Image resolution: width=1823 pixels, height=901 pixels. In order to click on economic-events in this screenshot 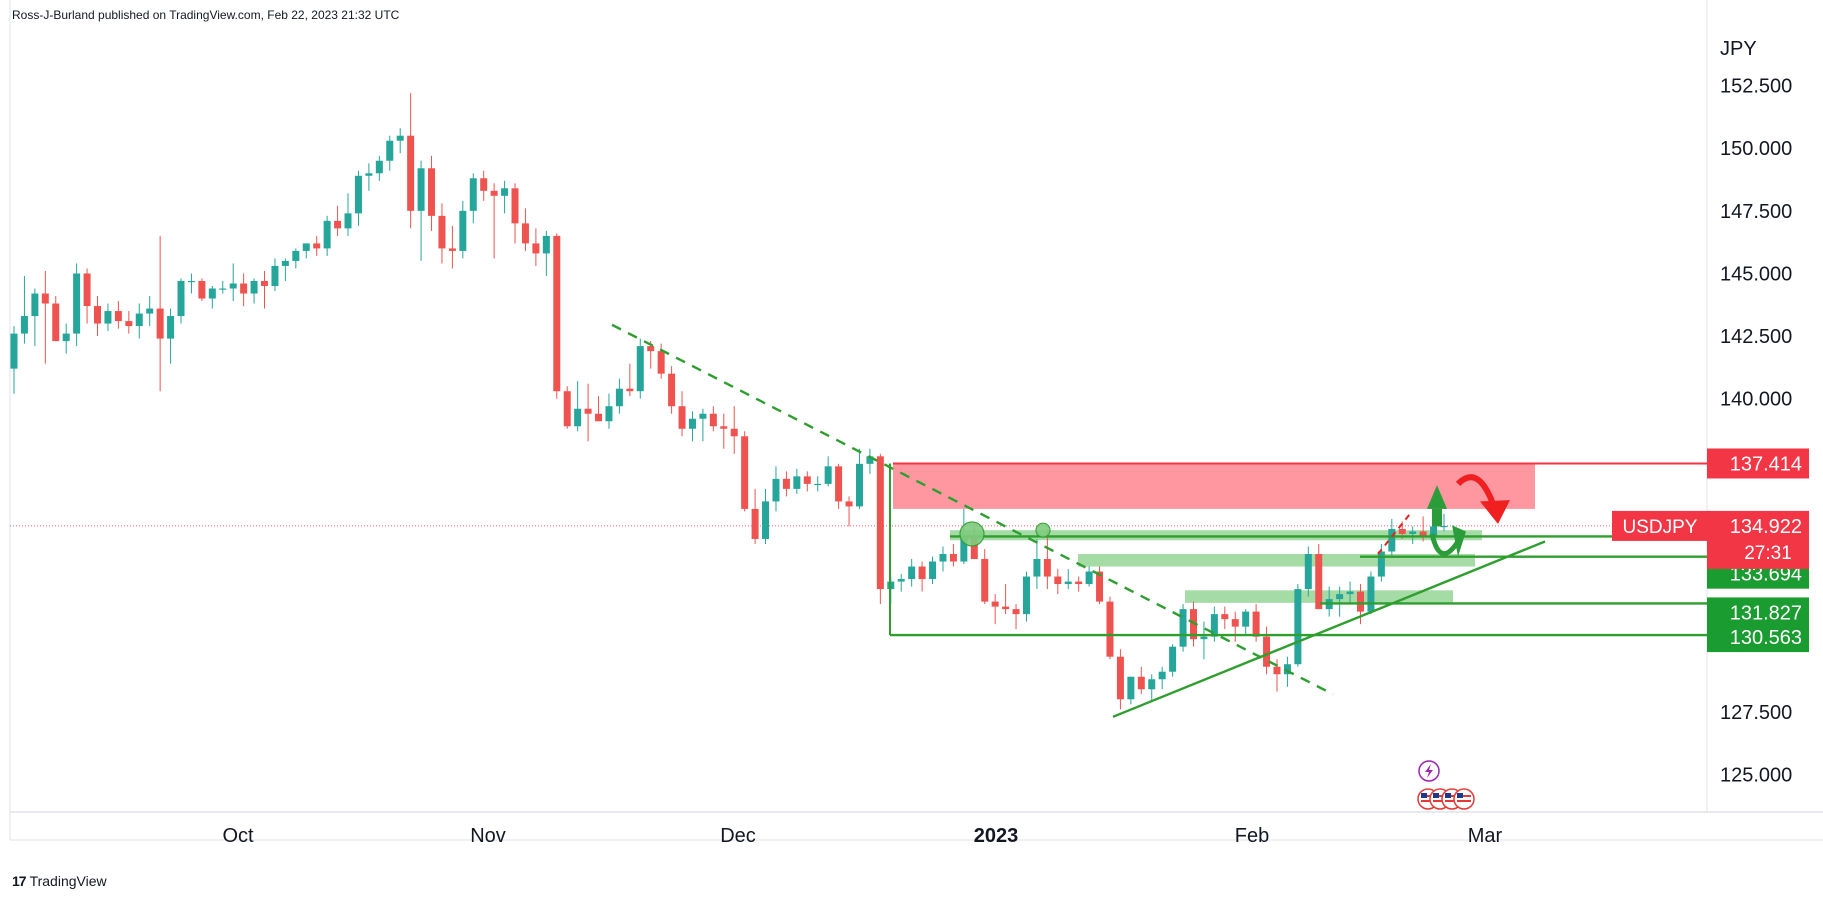, I will do `click(1446, 785)`.